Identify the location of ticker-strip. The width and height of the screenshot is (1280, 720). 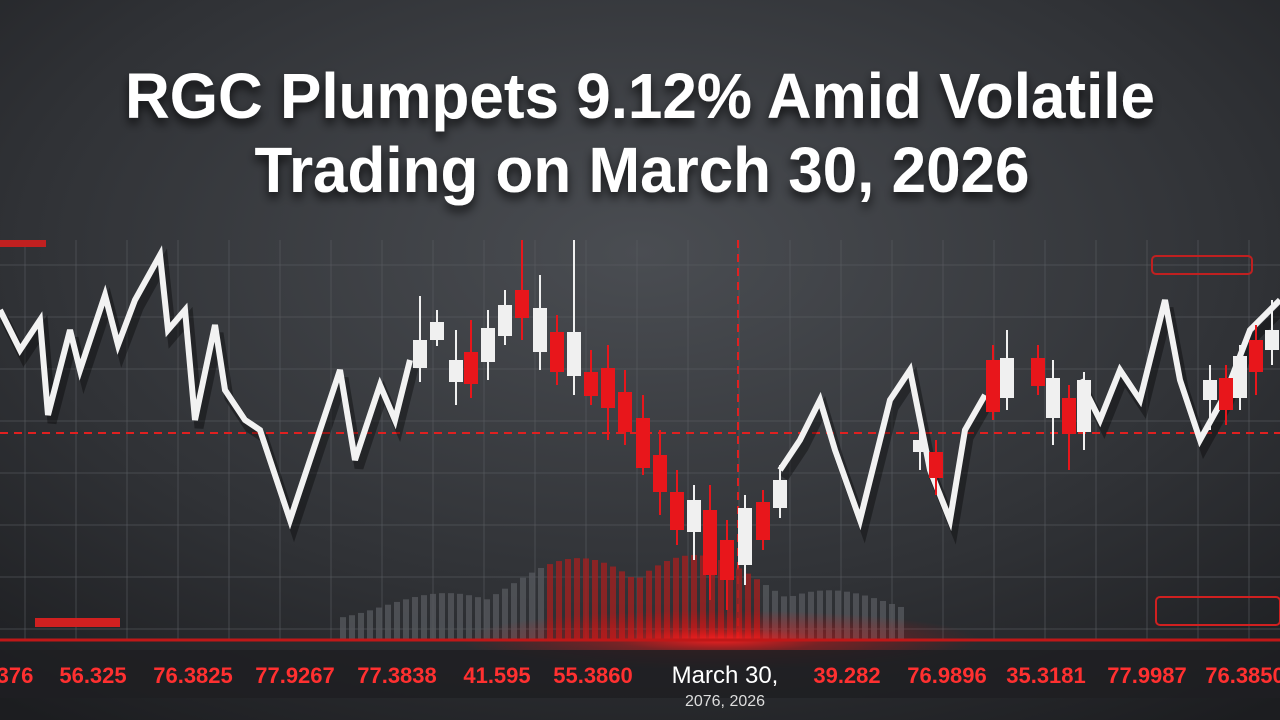
(640, 674).